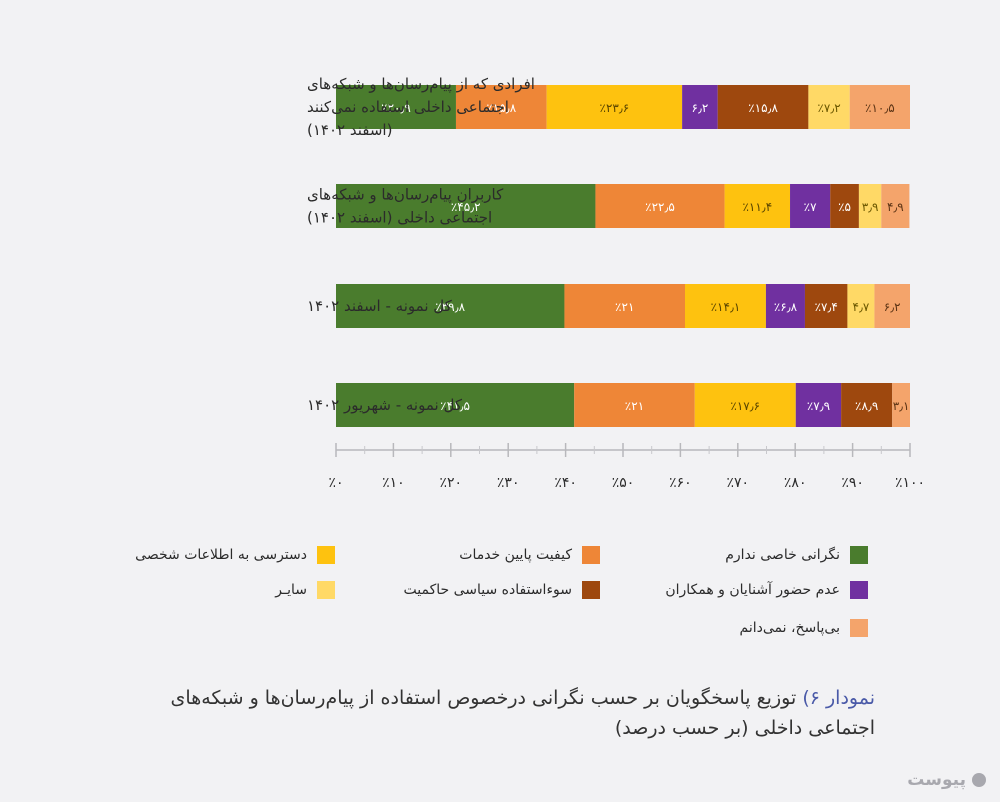  Describe the element at coordinates (508, 483) in the screenshot. I see `x-tick-label: ٪۳۰` at that location.